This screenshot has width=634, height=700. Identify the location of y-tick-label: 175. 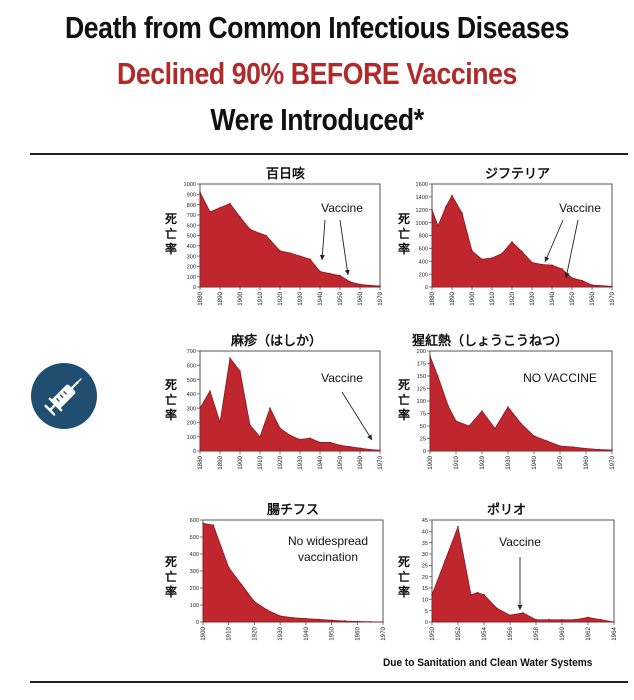
(421, 365).